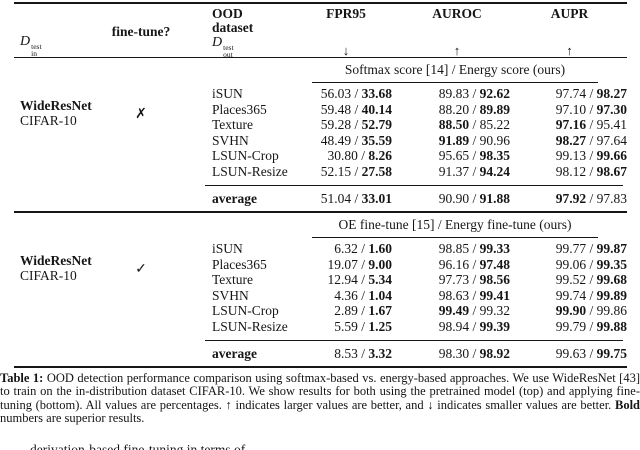 The width and height of the screenshot is (640, 450). What do you see at coordinates (346, 295) in the screenshot?
I see `value-left: 4.36` at bounding box center [346, 295].